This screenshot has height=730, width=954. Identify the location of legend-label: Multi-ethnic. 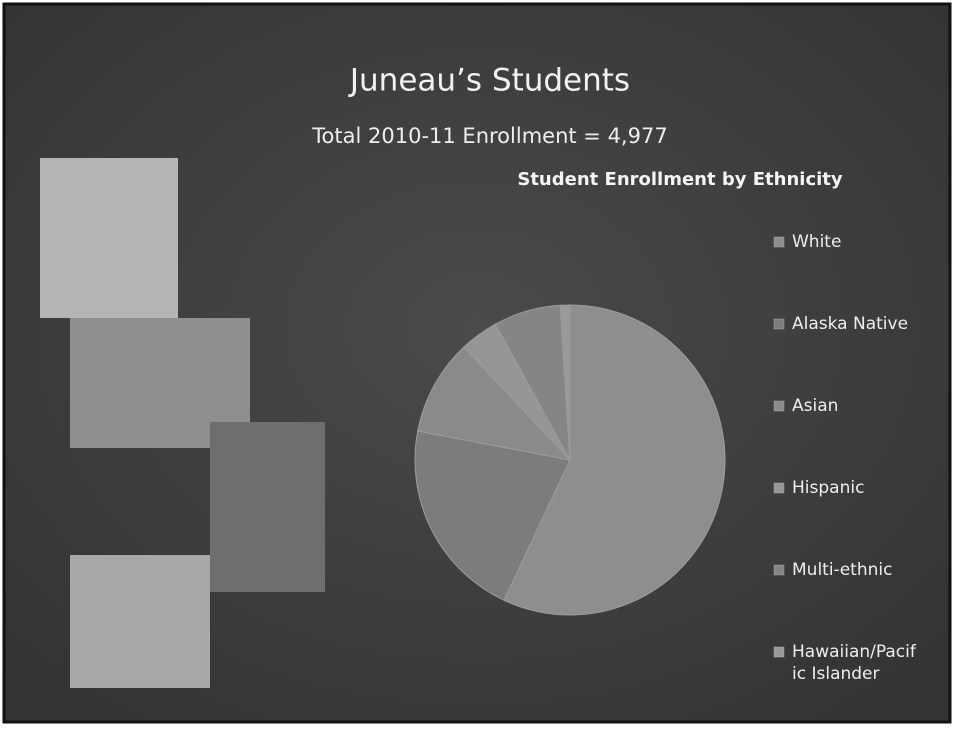
(842, 570).